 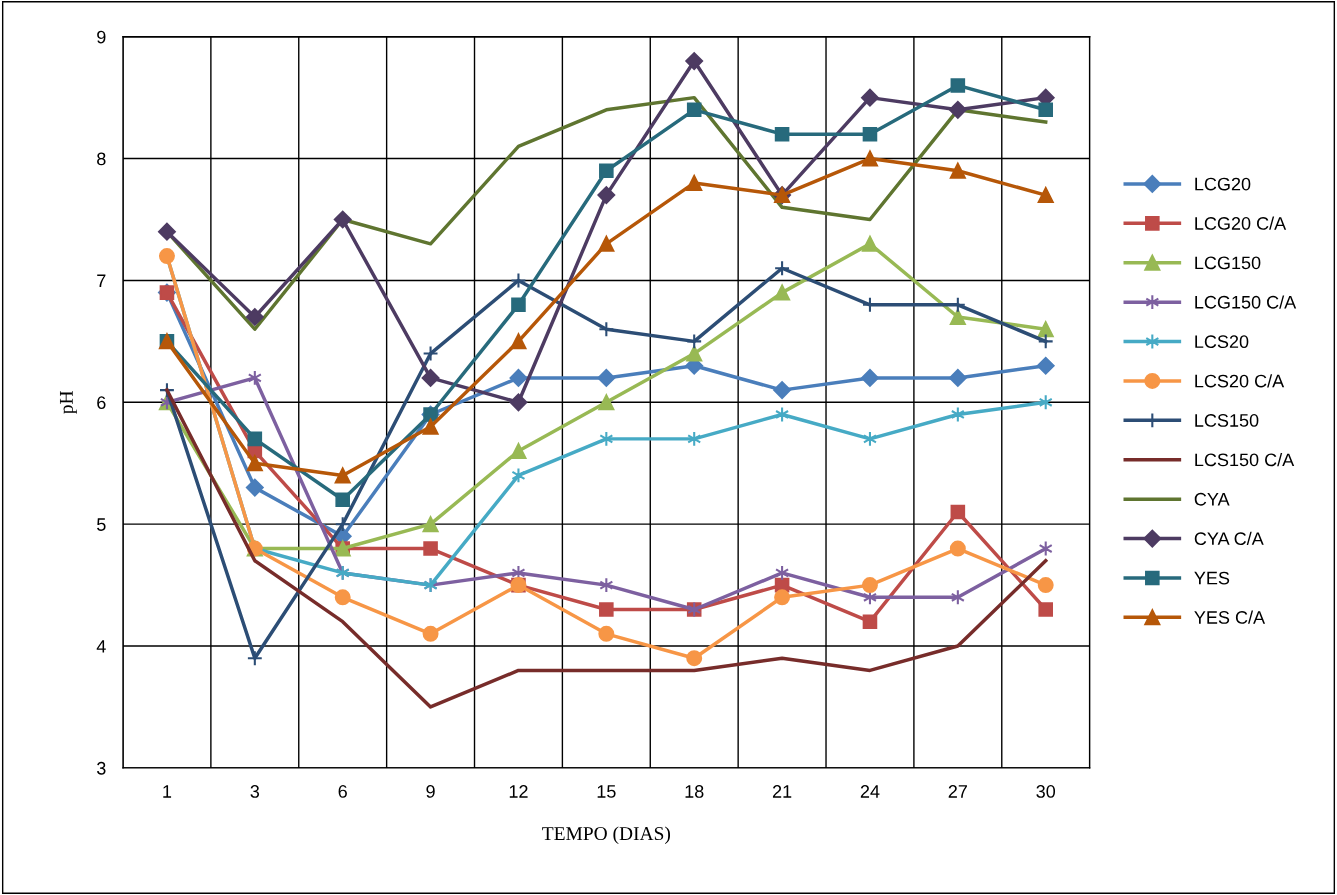 I want to click on y-tick-label: 7, so click(x=101, y=280).